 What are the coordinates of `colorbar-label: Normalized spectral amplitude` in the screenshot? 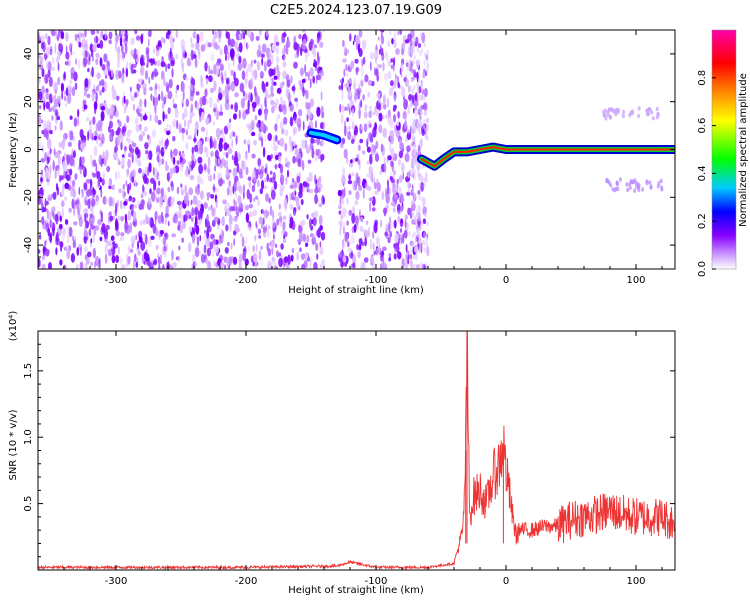 It's located at (743, 150).